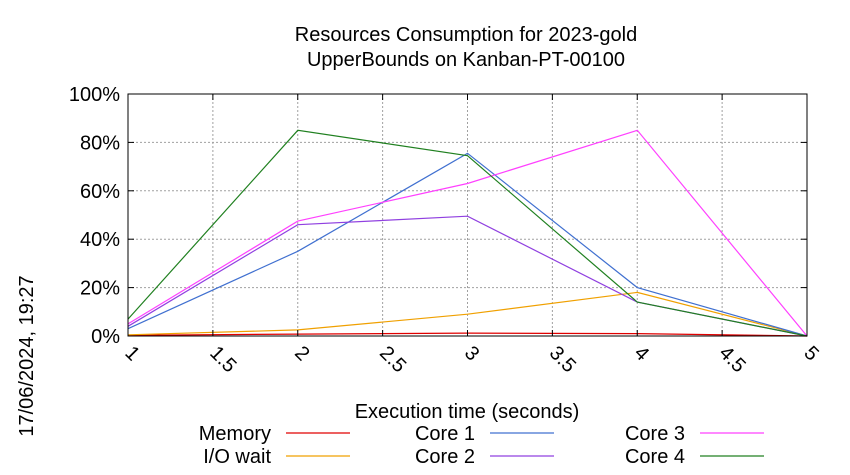  I want to click on x-tick-label: 1, so click(131, 353).